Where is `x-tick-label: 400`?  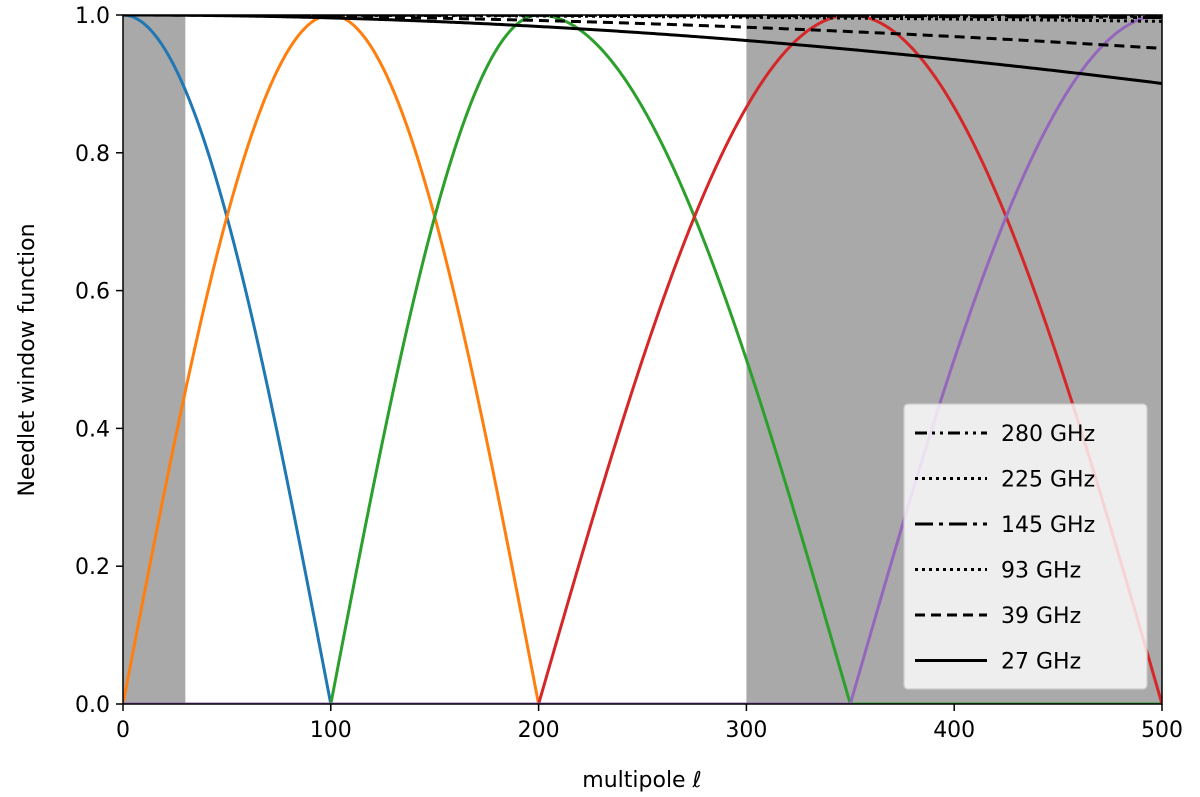
x-tick-label: 400 is located at coordinates (954, 730).